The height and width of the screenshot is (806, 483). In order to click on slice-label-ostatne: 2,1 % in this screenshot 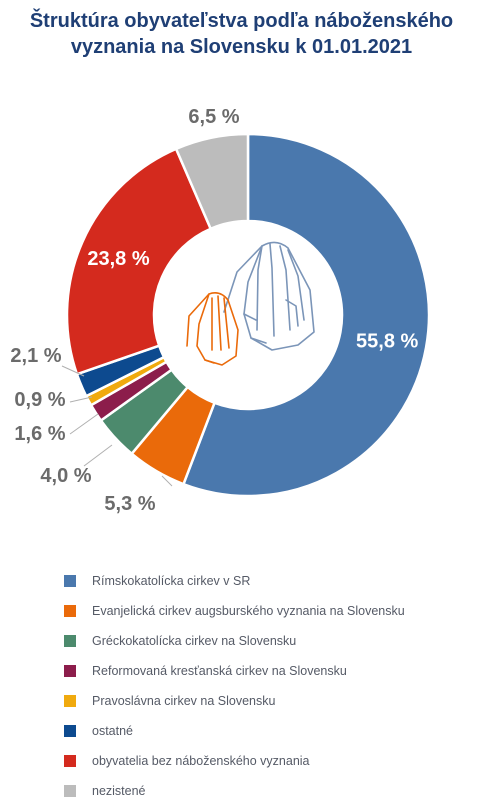, I will do `click(35, 356)`.